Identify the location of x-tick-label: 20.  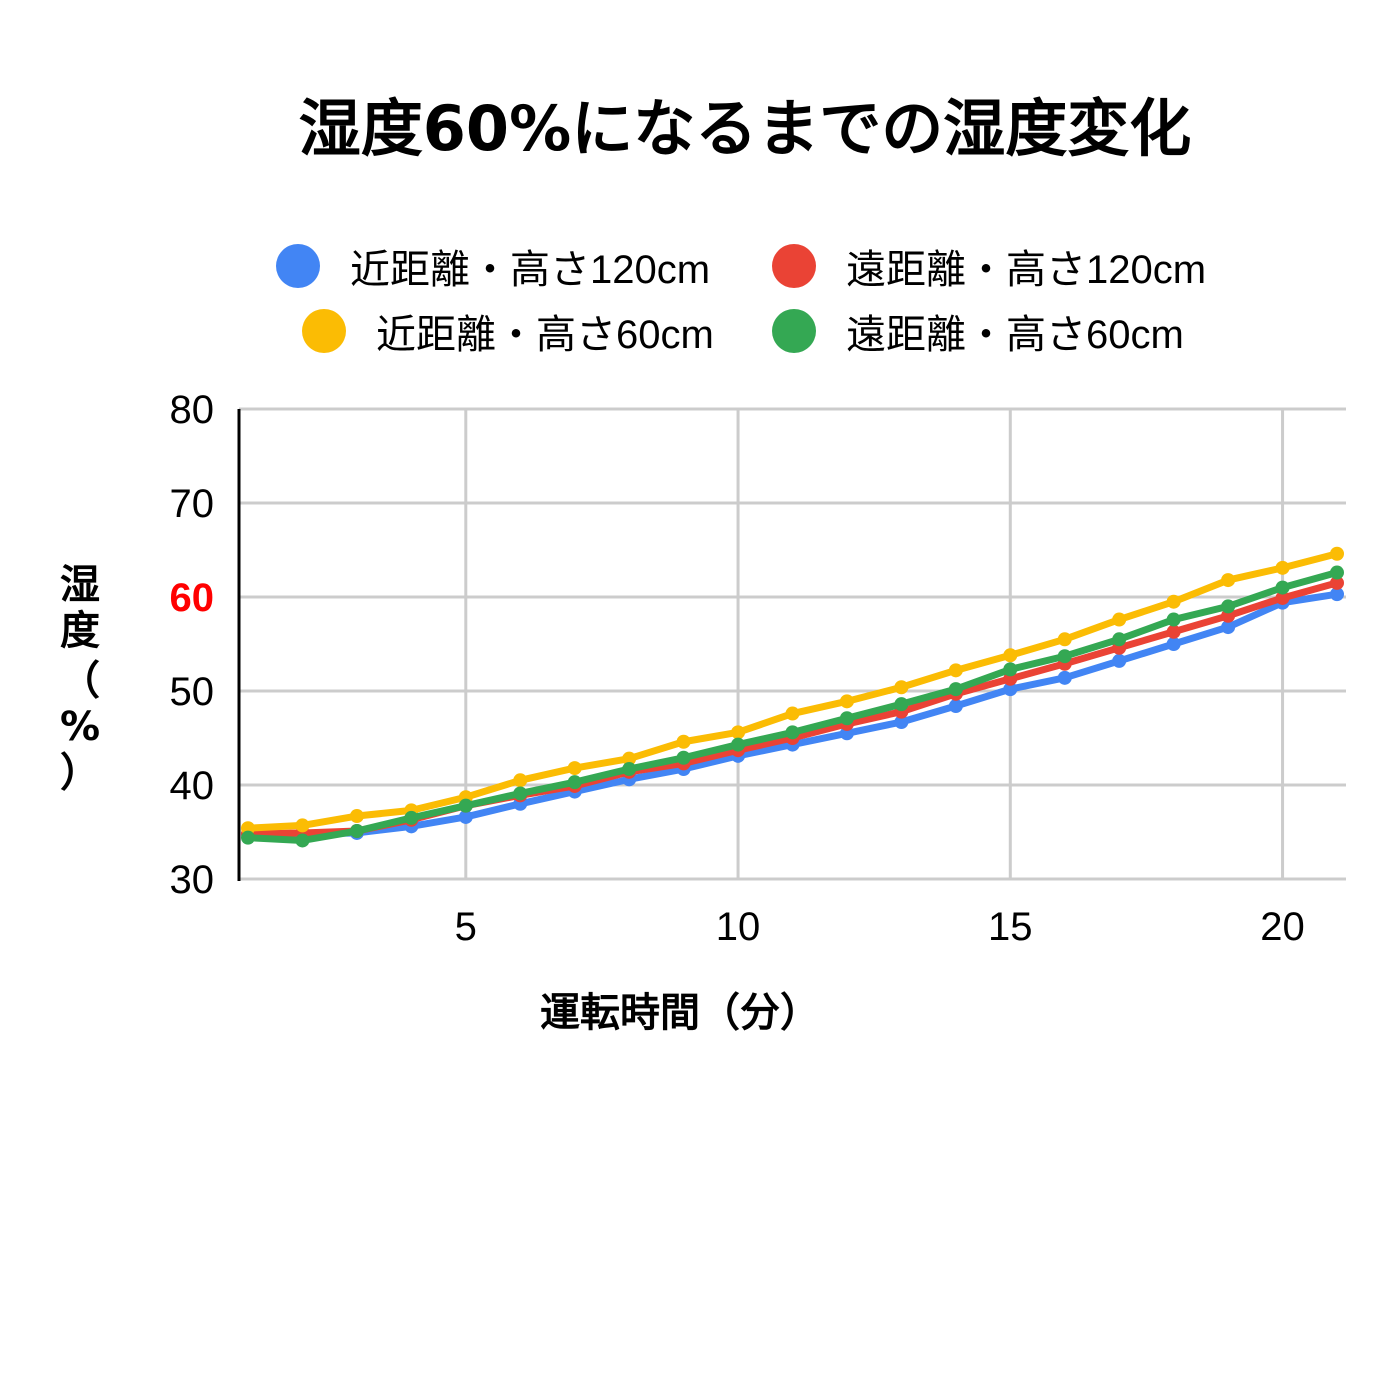
(1282, 927).